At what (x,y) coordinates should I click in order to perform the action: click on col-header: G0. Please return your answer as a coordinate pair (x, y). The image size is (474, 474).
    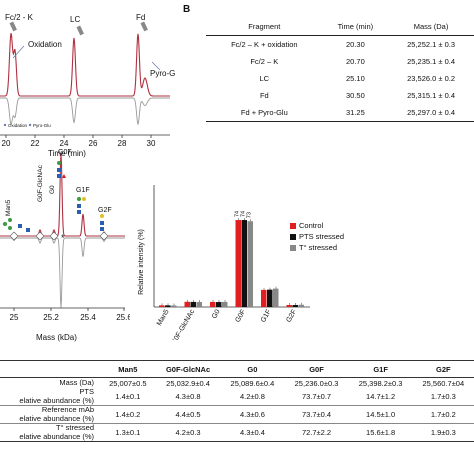
    Looking at the image, I should click on (252, 369).